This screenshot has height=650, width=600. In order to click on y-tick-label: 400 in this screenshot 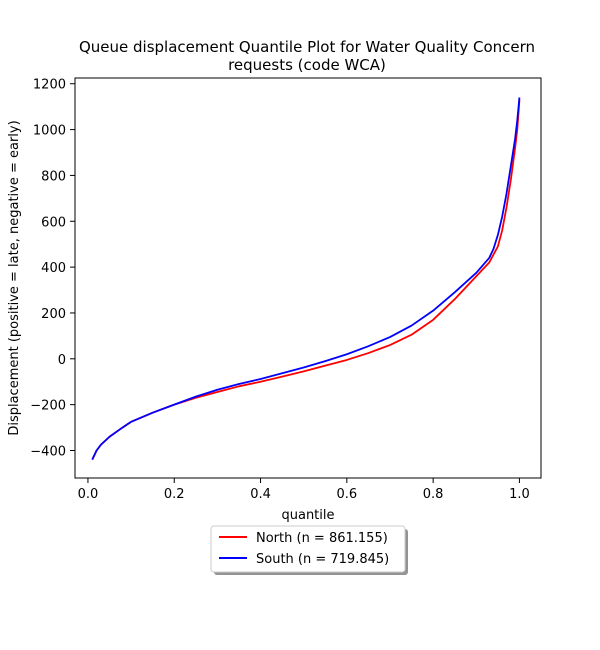, I will do `click(53, 268)`.